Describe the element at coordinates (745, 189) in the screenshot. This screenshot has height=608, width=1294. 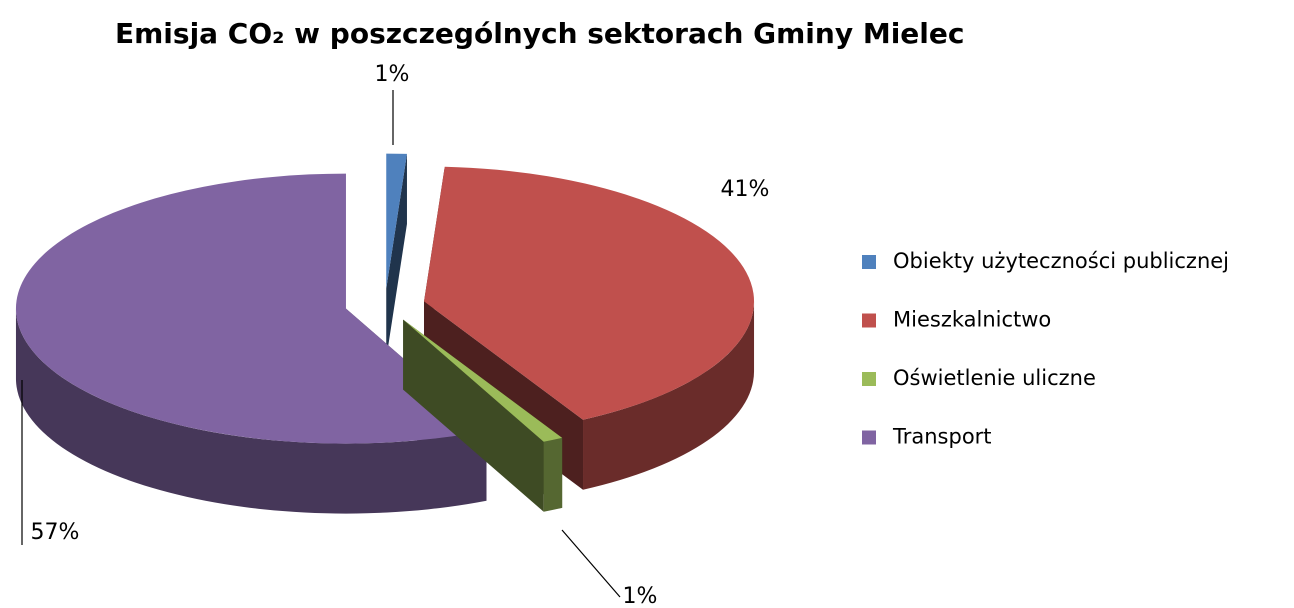
I see `data-label: 41%` at that location.